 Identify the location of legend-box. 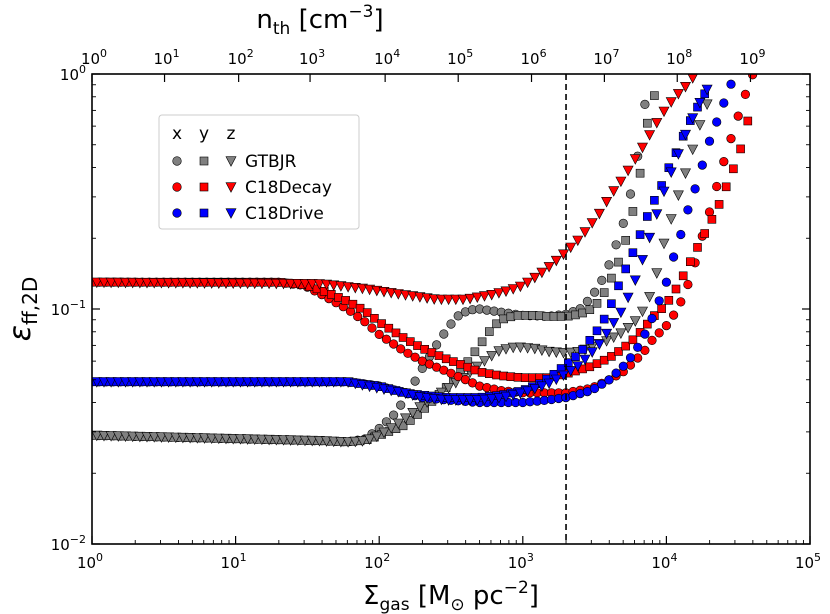
(259, 172).